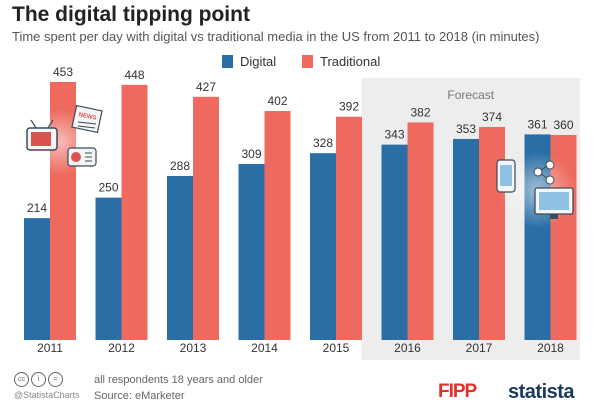 Image resolution: width=600 pixels, height=404 pixels. What do you see at coordinates (108, 188) in the screenshot?
I see `data-label-digital-2012: 250` at bounding box center [108, 188].